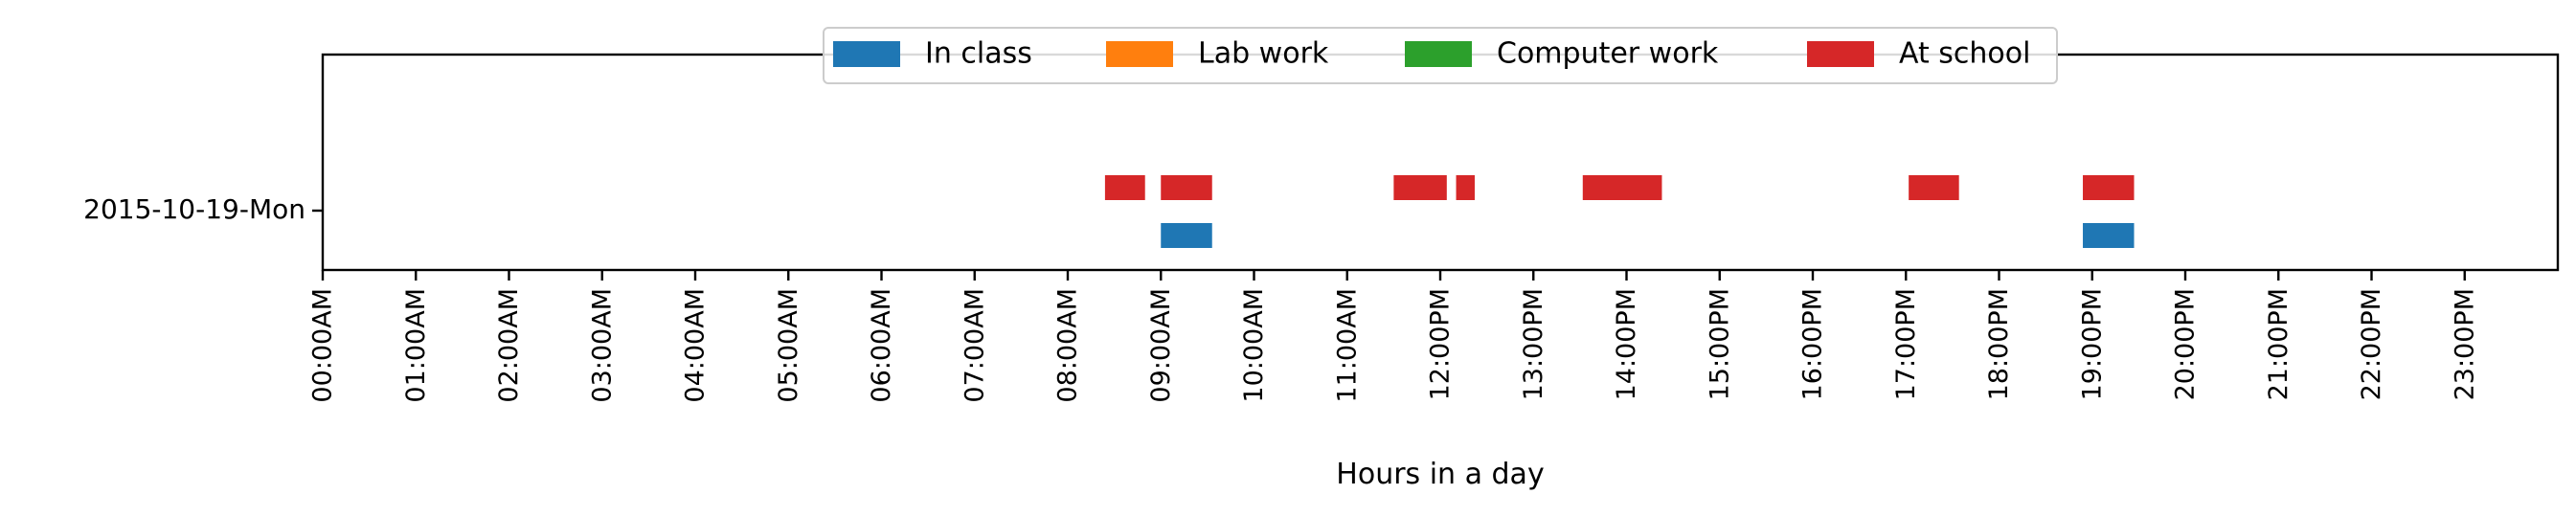 Image resolution: width=2576 pixels, height=517 pixels. What do you see at coordinates (1719, 344) in the screenshot?
I see `x-tick-label: 15:00PM` at bounding box center [1719, 344].